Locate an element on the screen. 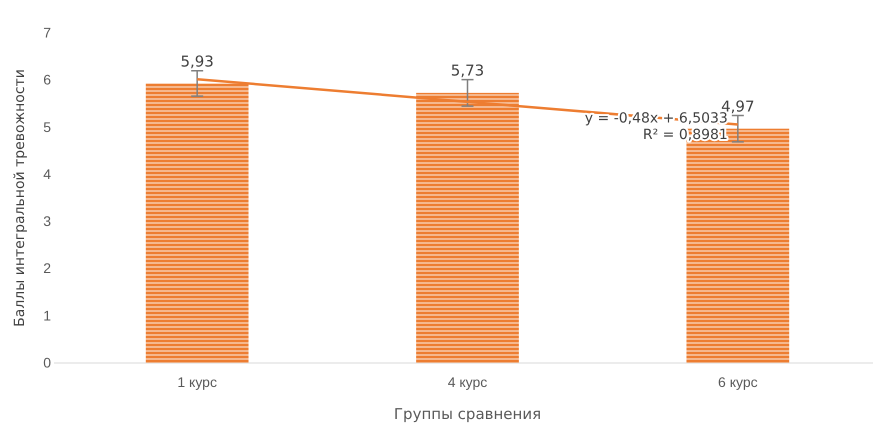 Image resolution: width=883 pixels, height=423 pixels. y-tick-label: 4 is located at coordinates (47, 174).